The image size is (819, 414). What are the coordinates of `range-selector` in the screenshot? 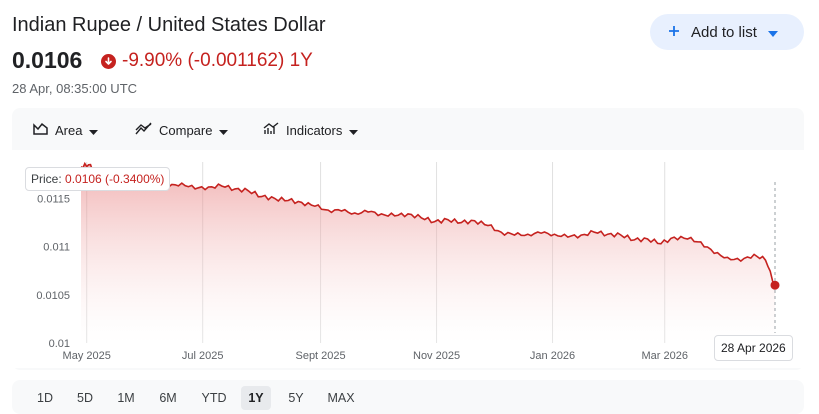 It's located at (408, 397).